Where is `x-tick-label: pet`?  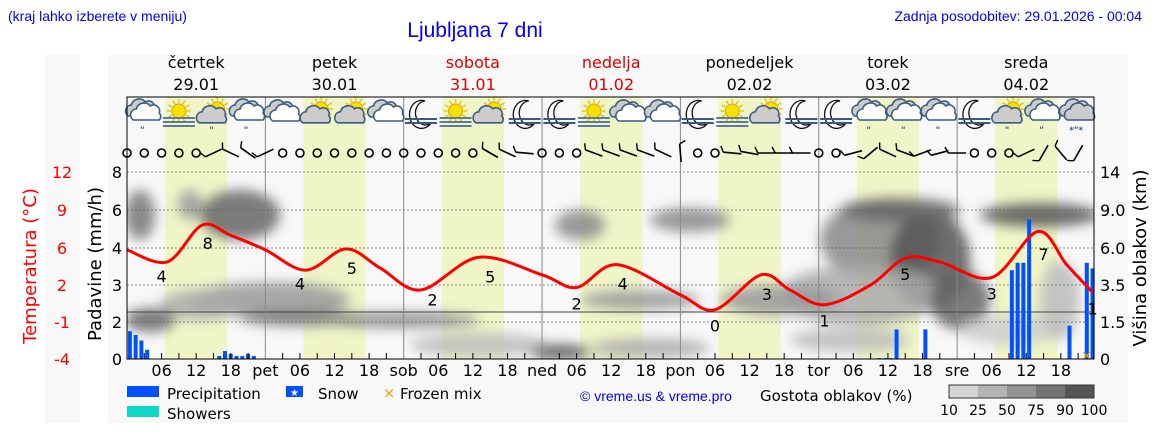
x-tick-label: pet is located at coordinates (265, 370).